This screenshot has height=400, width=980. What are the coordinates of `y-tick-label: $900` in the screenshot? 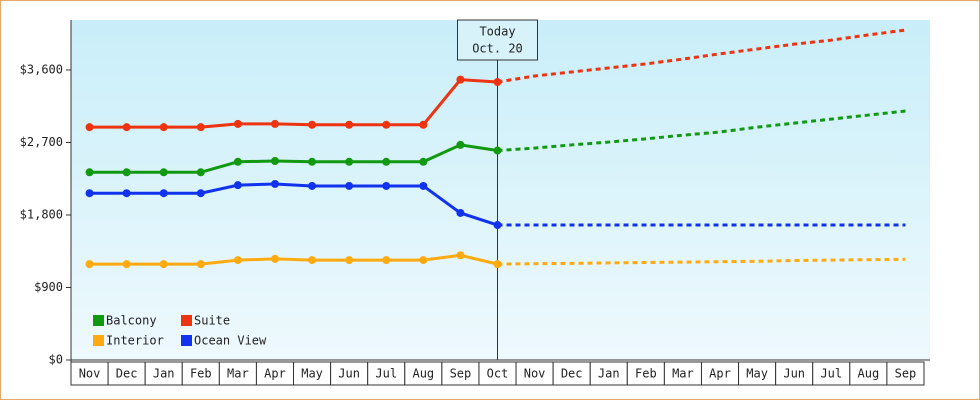 It's located at (48, 287).